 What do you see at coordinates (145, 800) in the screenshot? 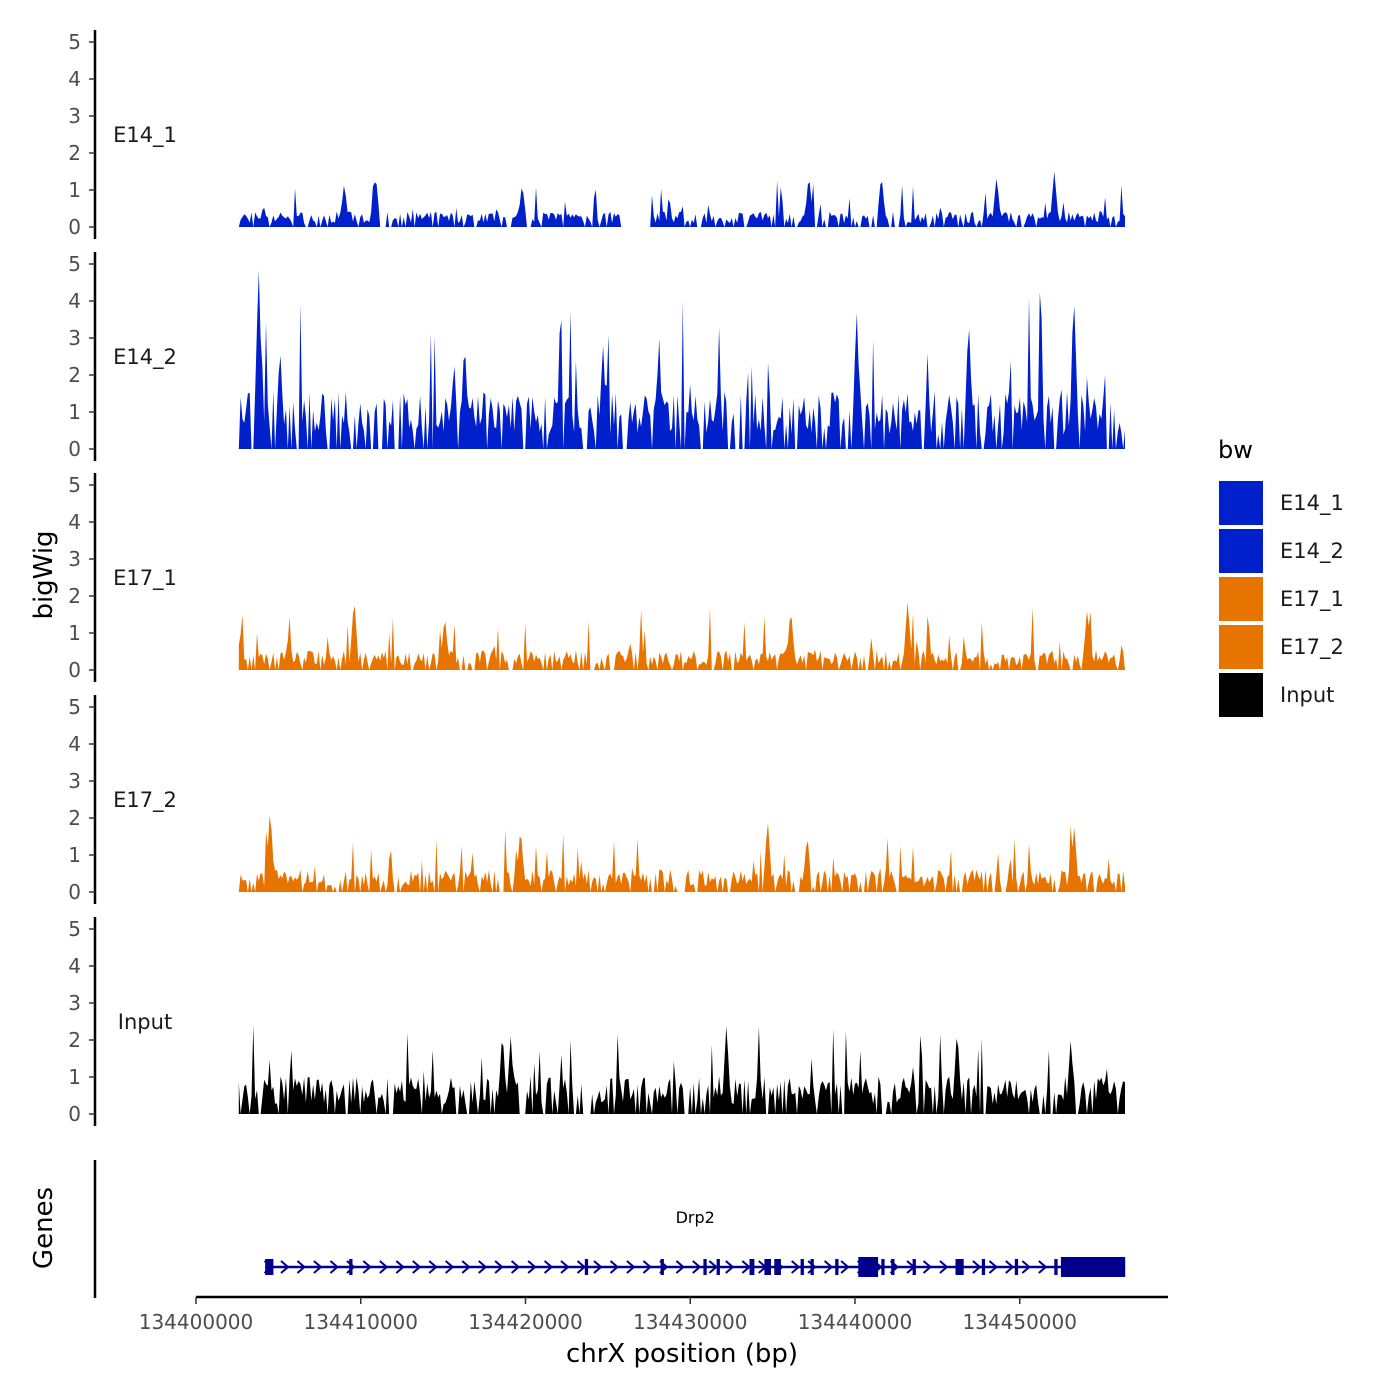
I see `track-label: E17_2` at bounding box center [145, 800].